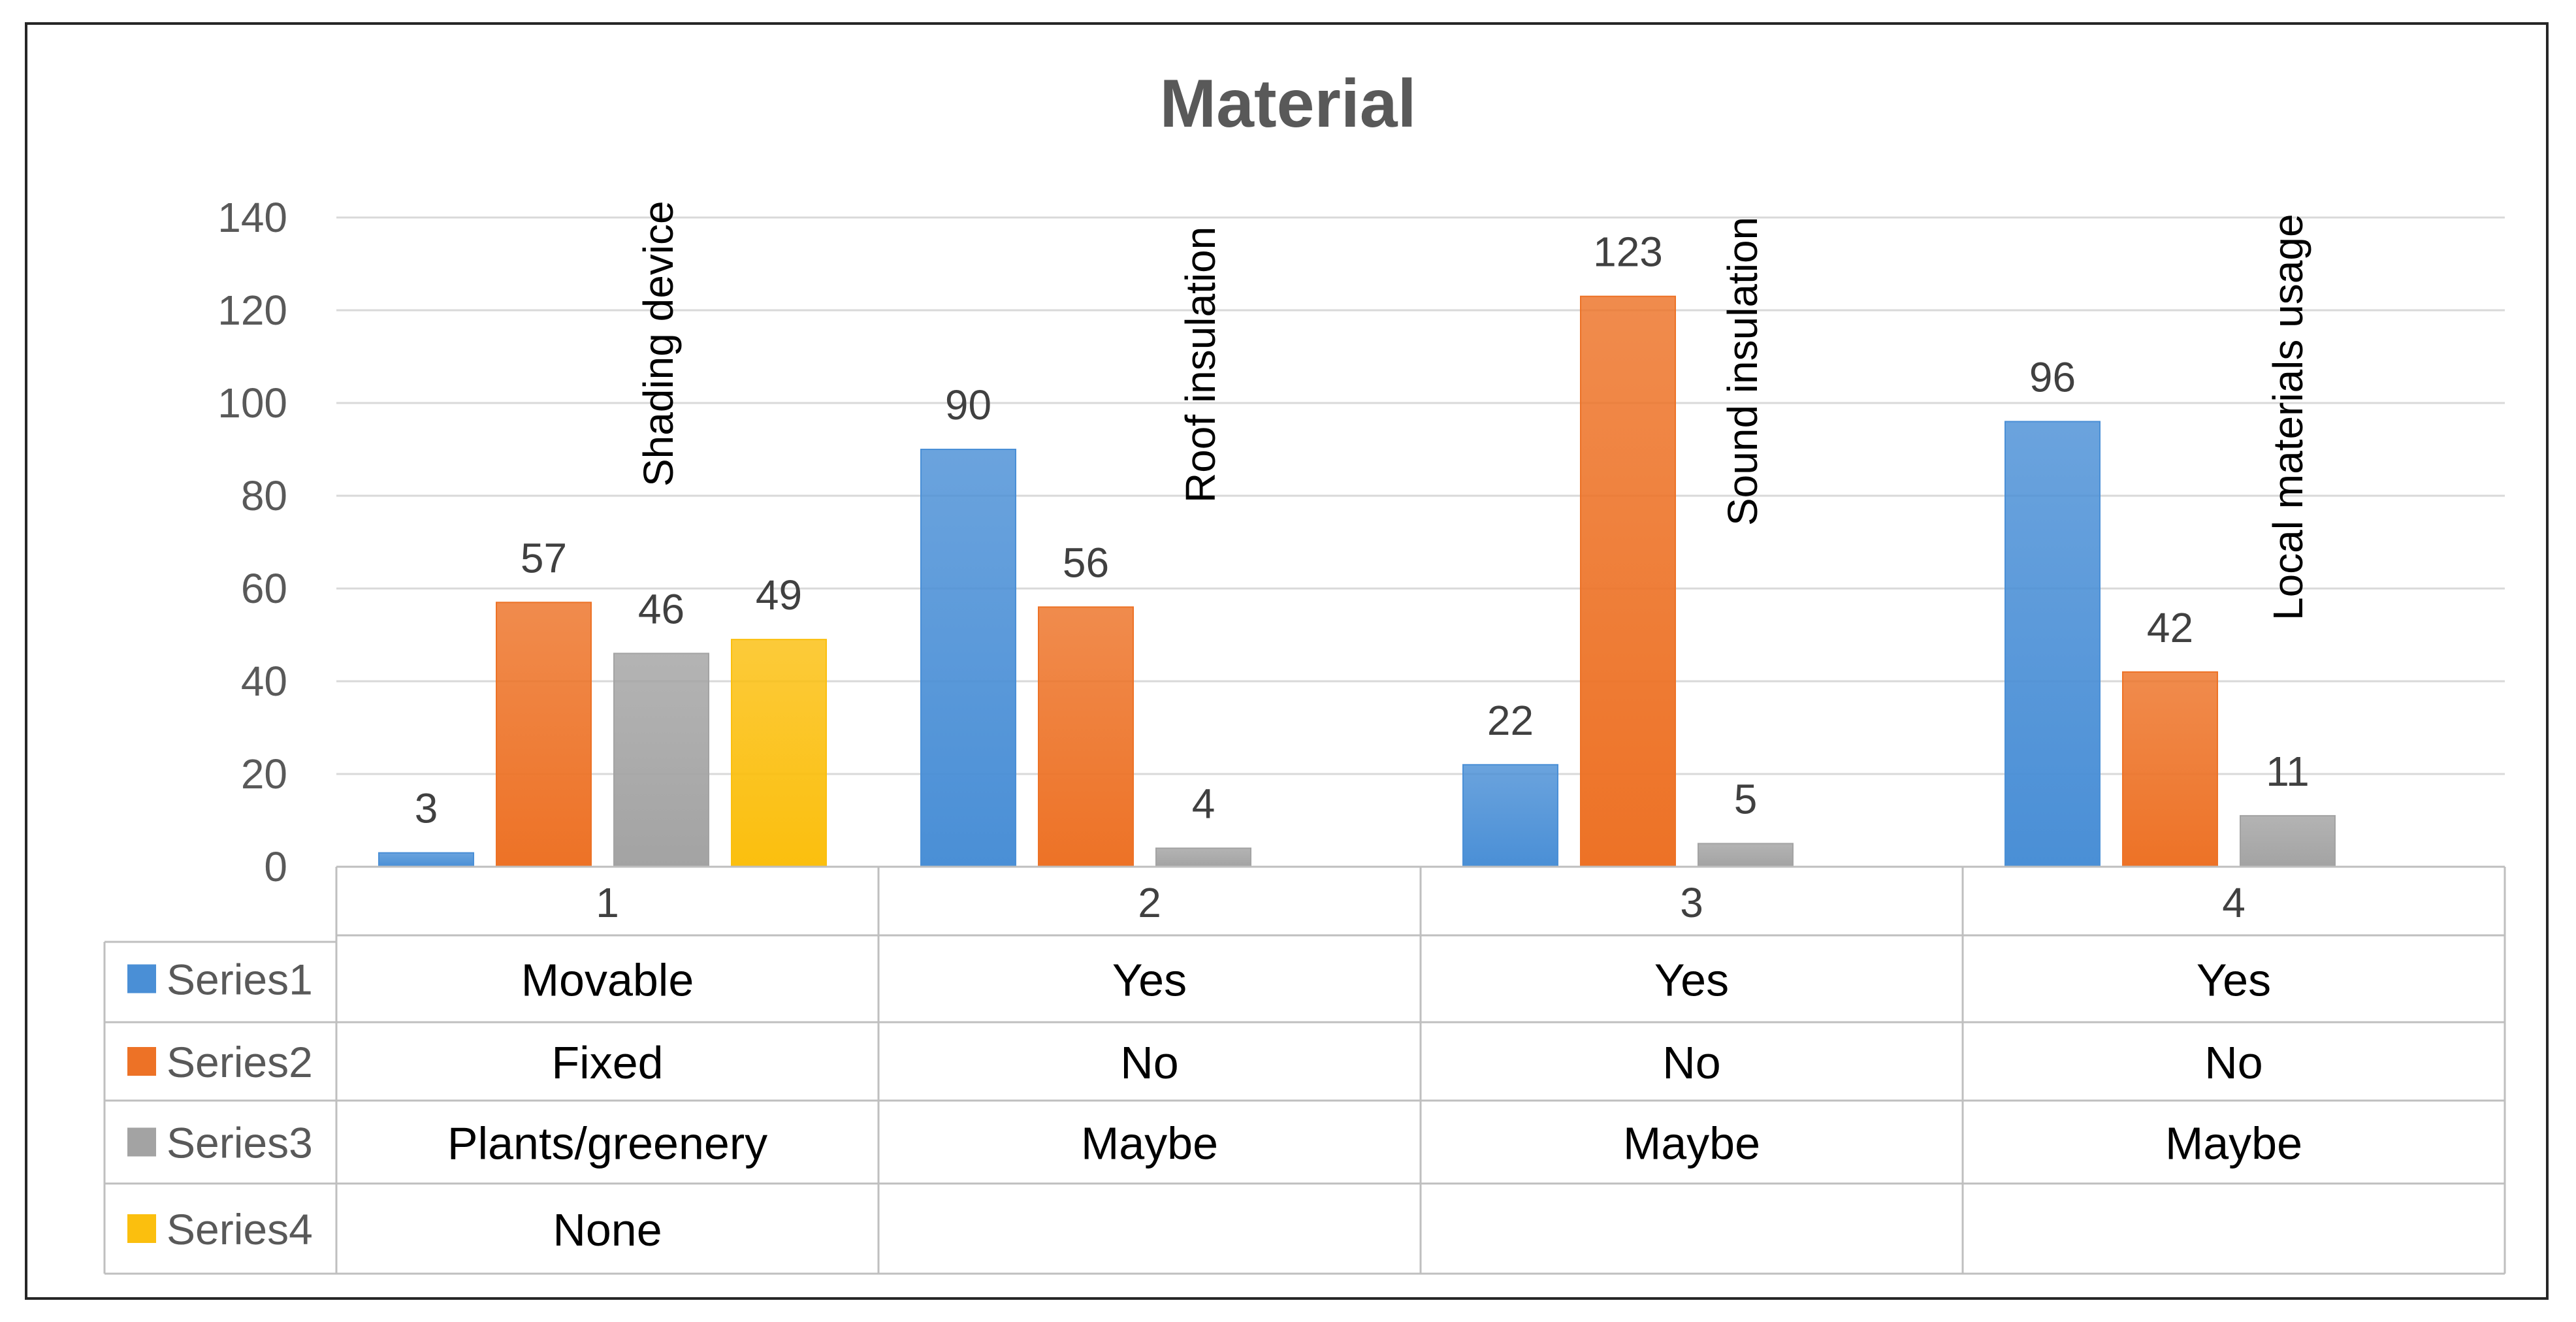  I want to click on data-label: 42, so click(2170, 627).